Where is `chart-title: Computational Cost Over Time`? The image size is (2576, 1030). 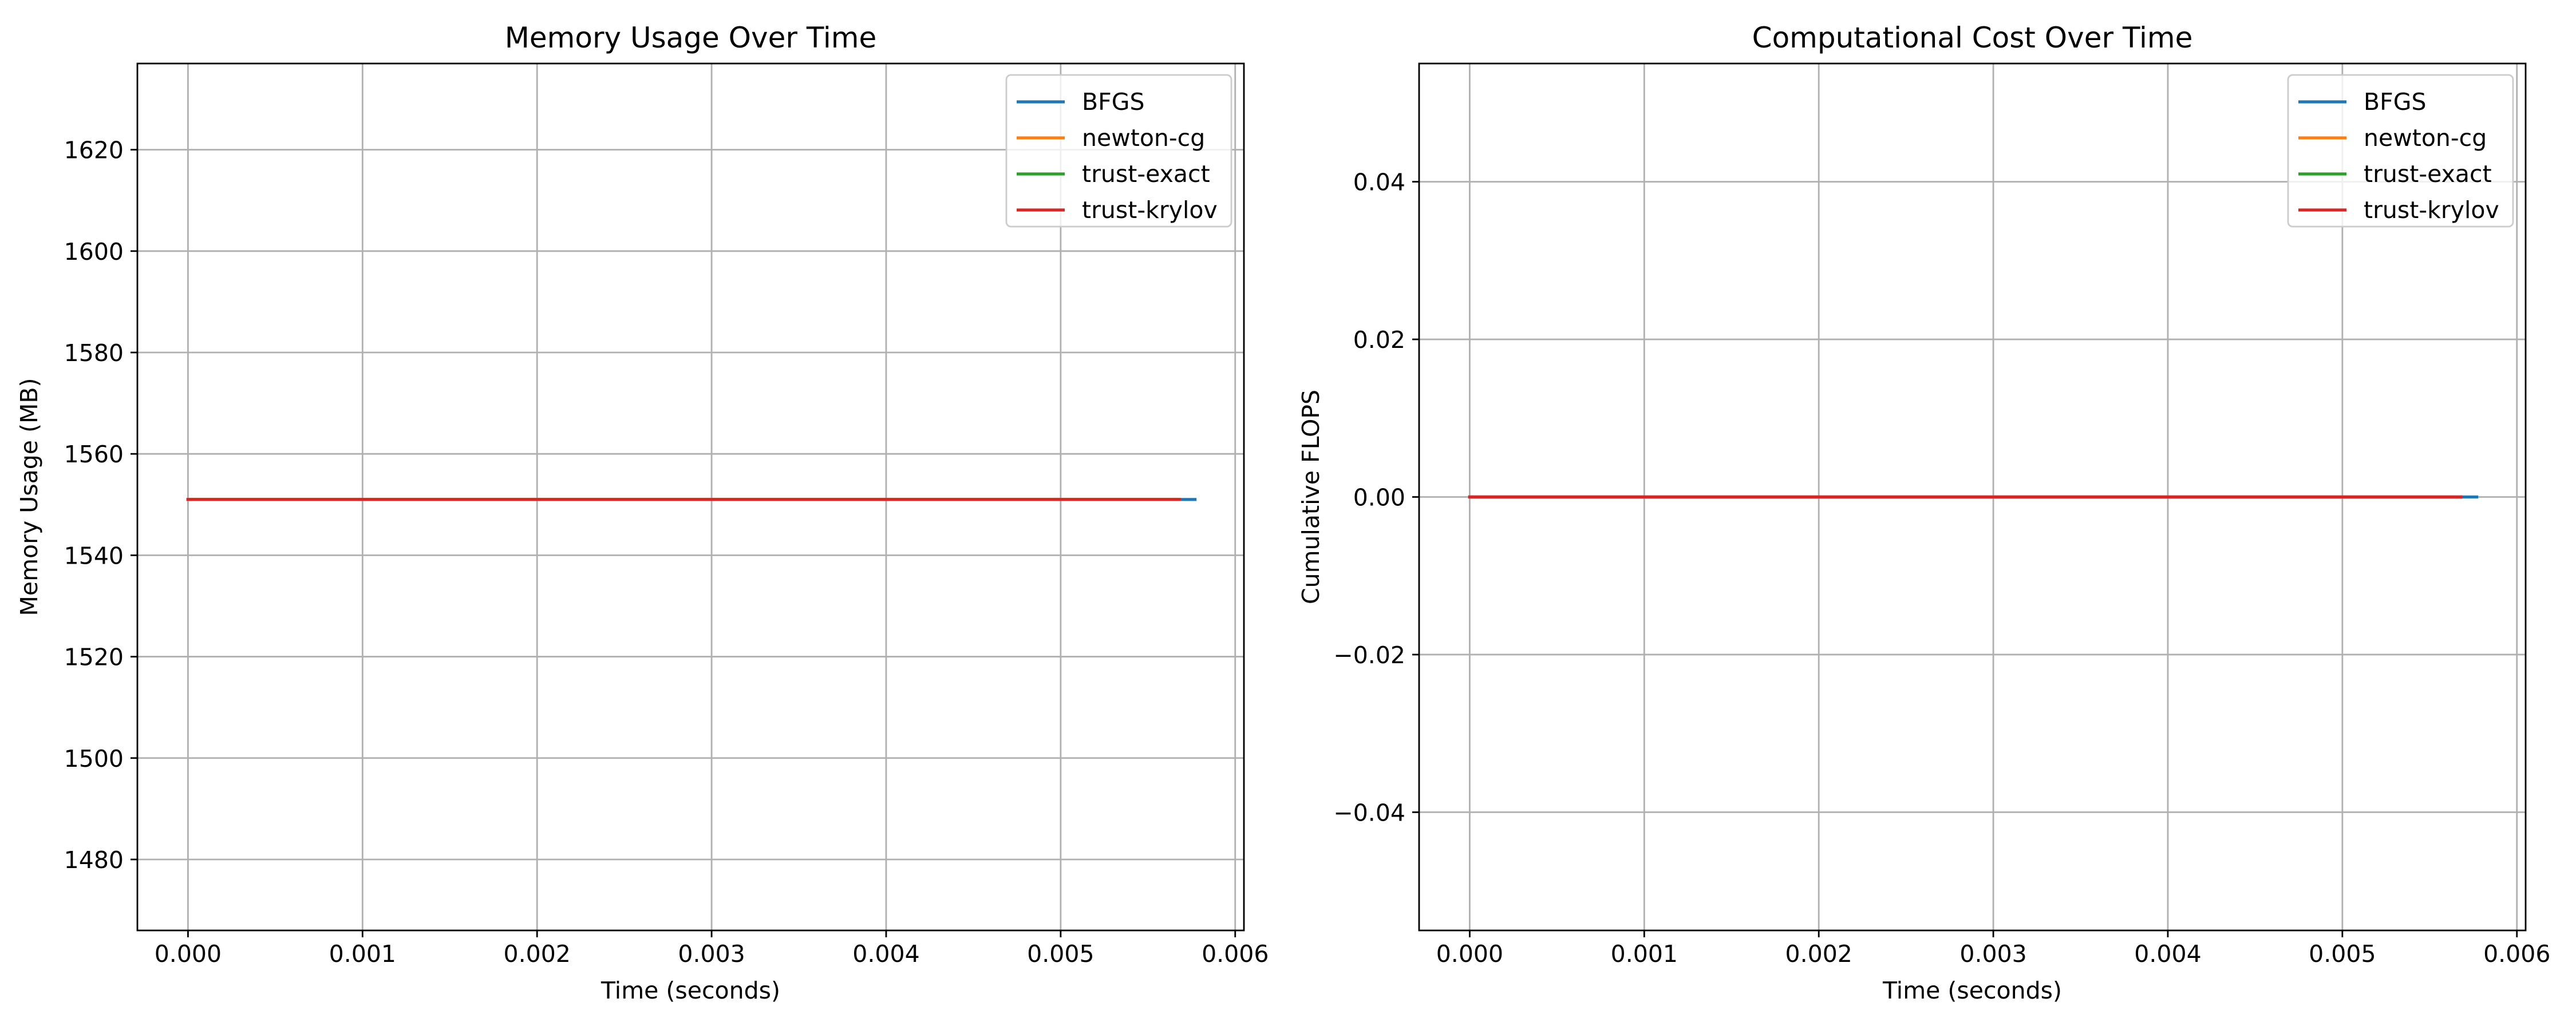
chart-title: Computational Cost Over Time is located at coordinates (1972, 37).